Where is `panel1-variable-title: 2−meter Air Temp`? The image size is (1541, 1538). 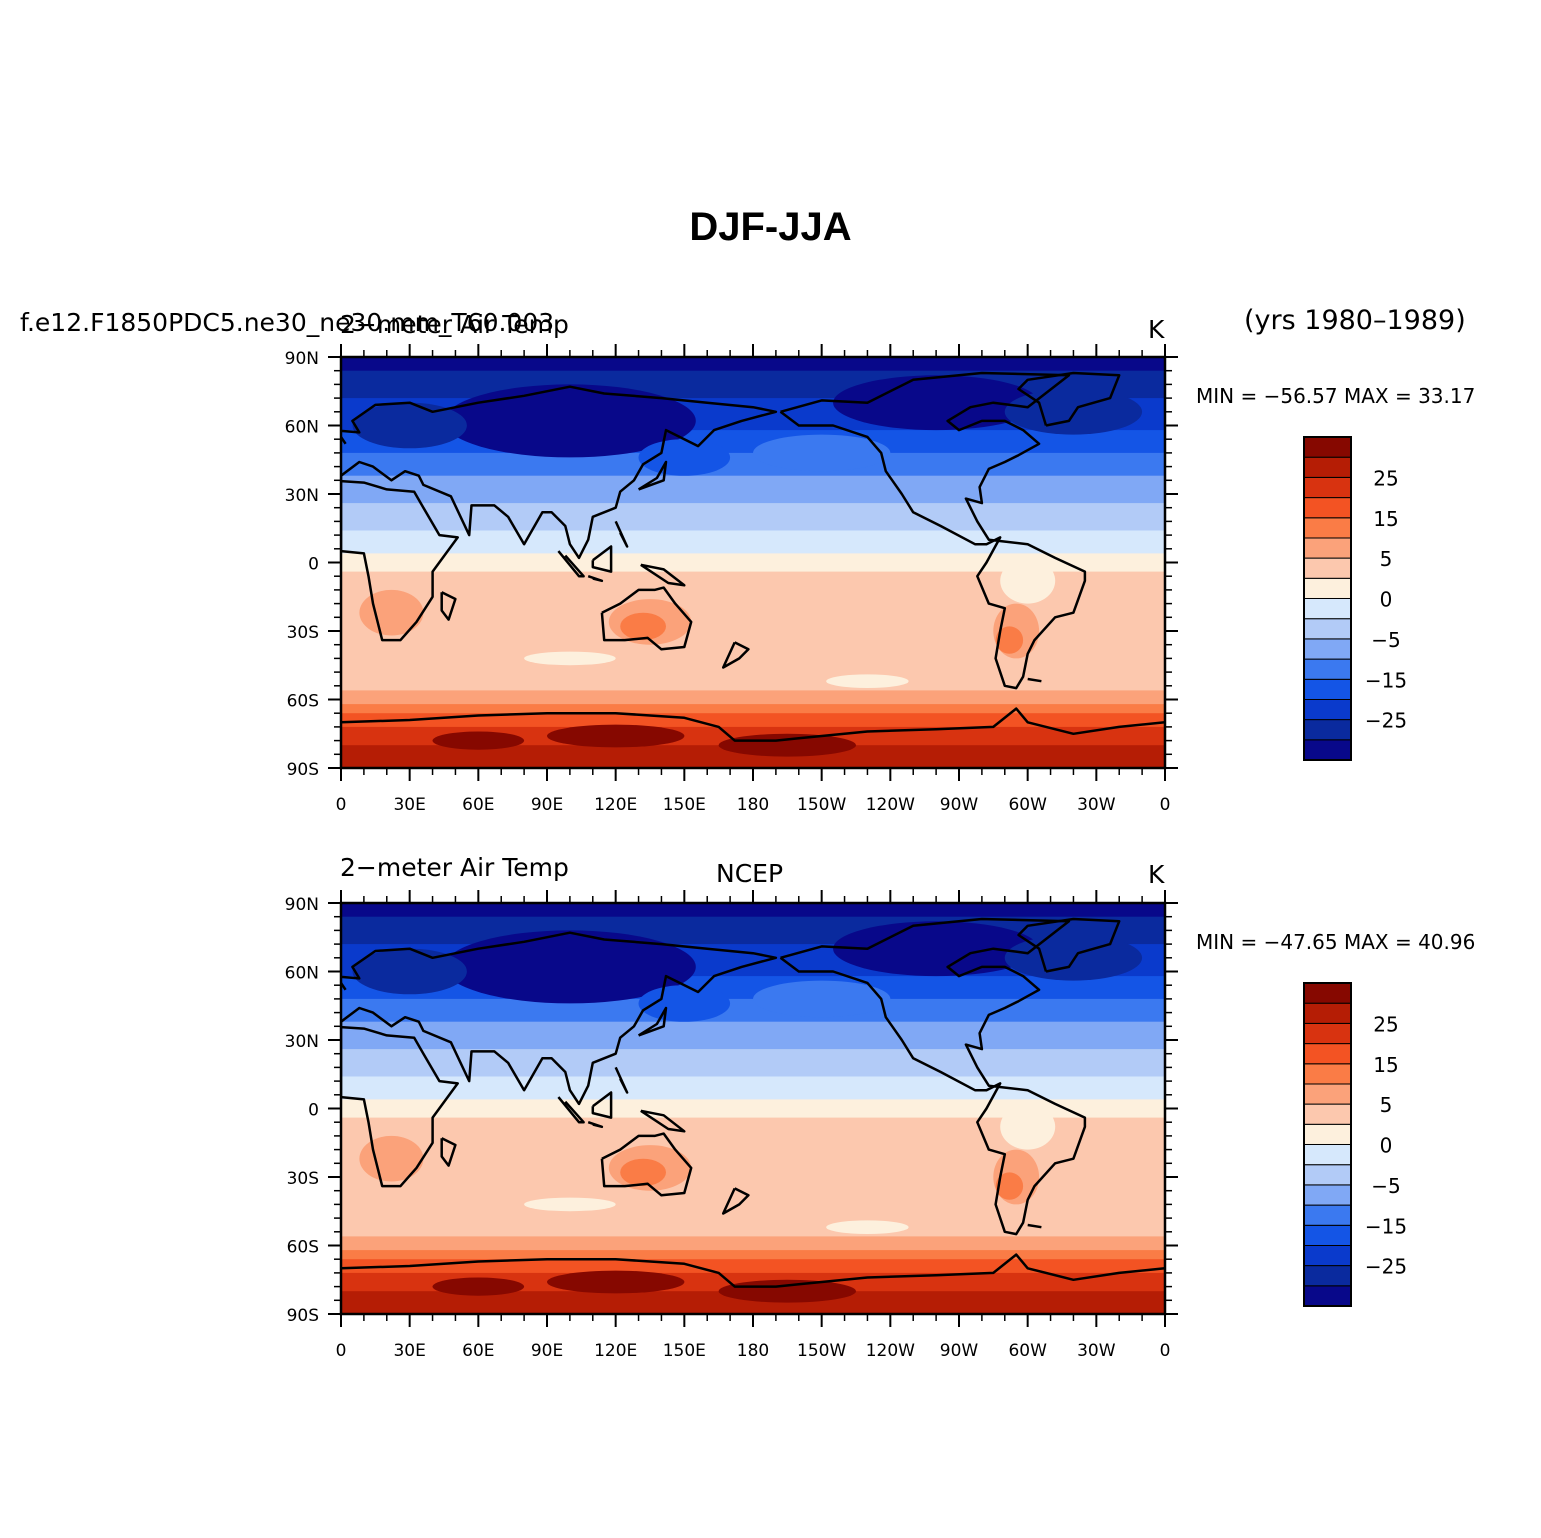
panel1-variable-title: 2−meter Air Temp is located at coordinates (454, 324).